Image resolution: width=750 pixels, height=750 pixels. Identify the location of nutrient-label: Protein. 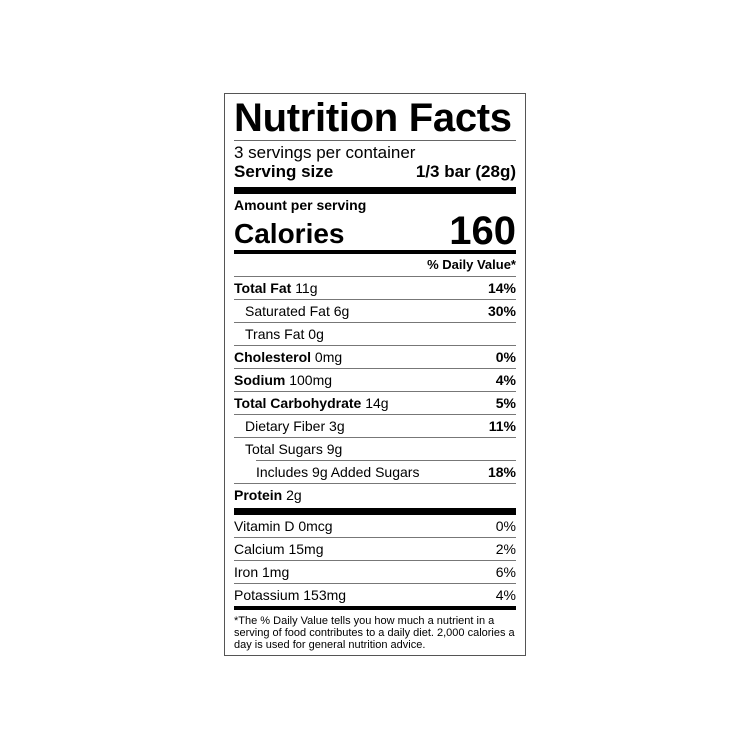
(258, 495).